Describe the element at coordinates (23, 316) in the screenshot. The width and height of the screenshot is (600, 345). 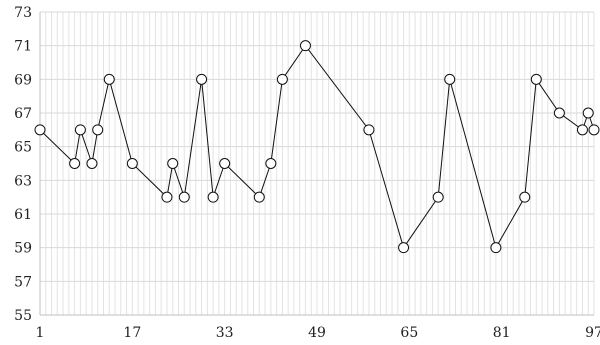
I see `y-tick-label: 55` at that location.